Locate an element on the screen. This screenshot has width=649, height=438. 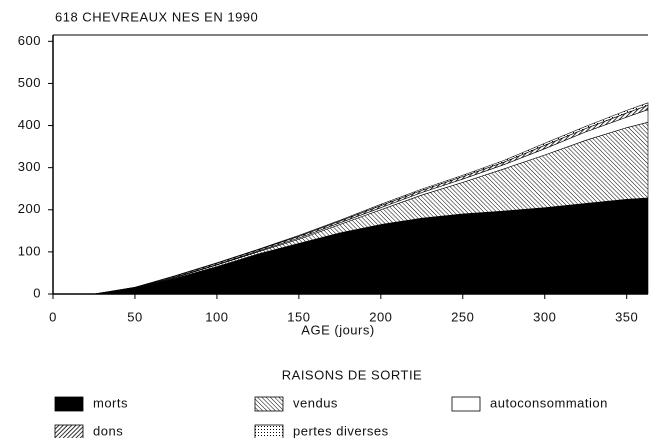
legend-label: morts is located at coordinates (110, 402).